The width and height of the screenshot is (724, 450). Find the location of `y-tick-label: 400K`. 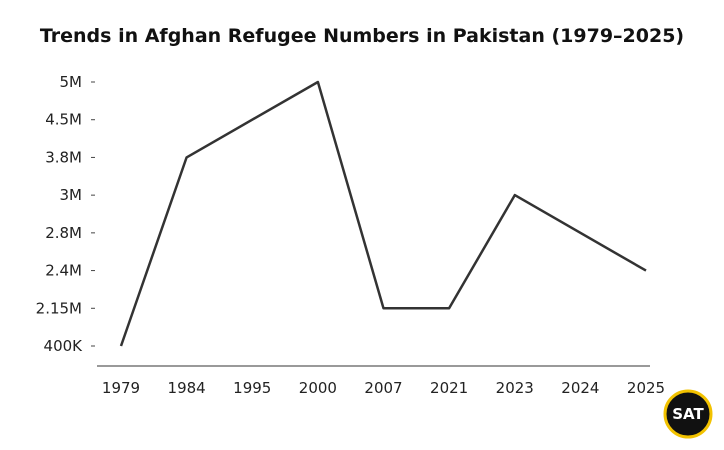

y-tick-label: 400K is located at coordinates (64, 346).